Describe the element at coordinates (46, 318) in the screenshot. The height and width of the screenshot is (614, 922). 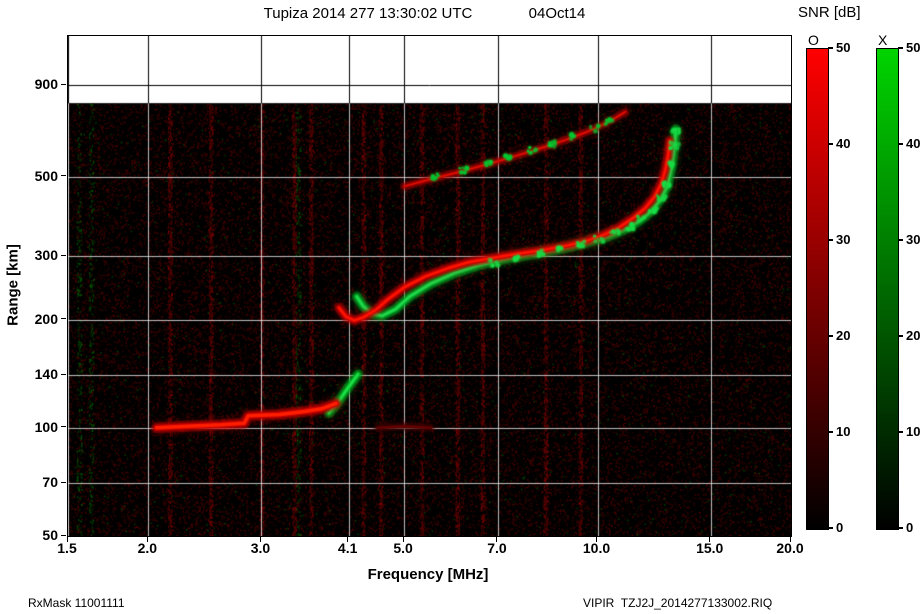
I see `y-tick-label: 200` at that location.